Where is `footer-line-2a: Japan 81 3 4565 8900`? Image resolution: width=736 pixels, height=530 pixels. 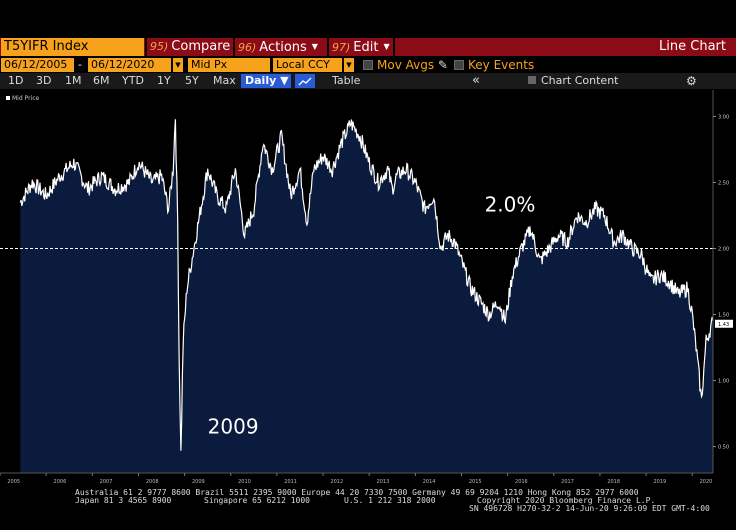 footer-line-2a: Japan 81 3 4565 8900 is located at coordinates (123, 500).